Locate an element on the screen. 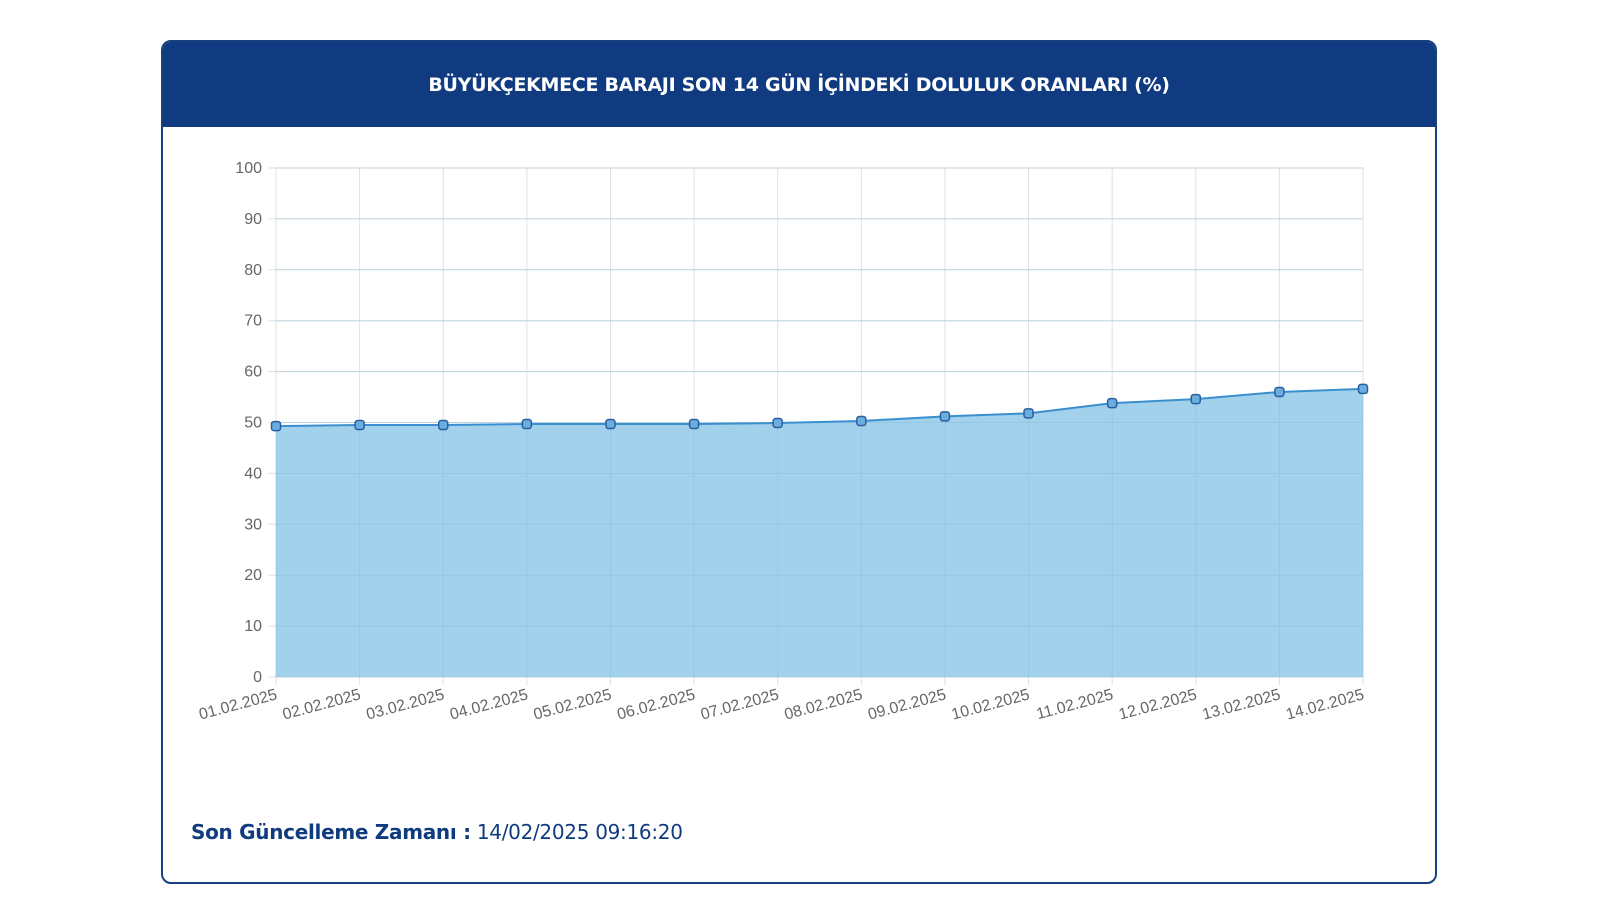 This screenshot has width=1600, height=900. y-tick-label: 40 is located at coordinates (253, 473).